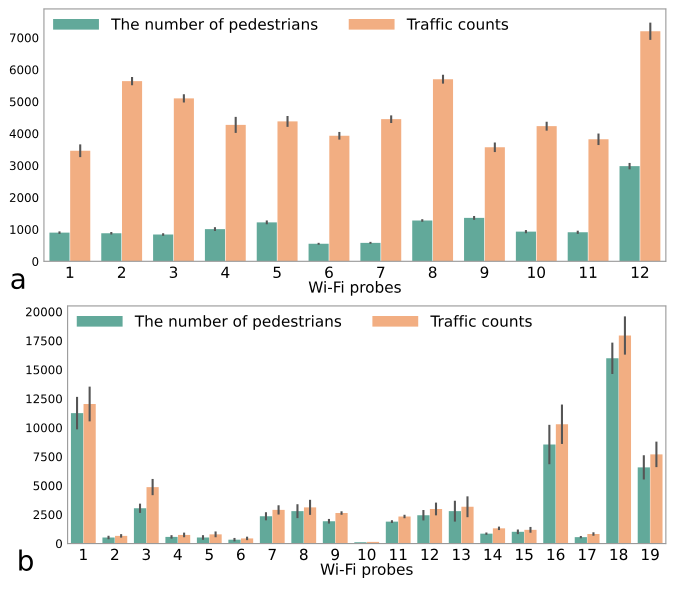 The height and width of the screenshot is (594, 676). I want to click on text: b, so click(26, 560).